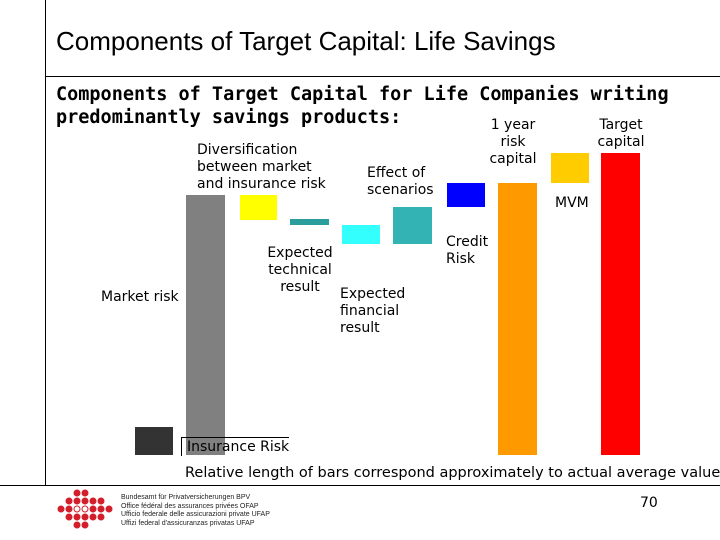  What do you see at coordinates (247, 150) in the screenshot?
I see `label-line: Diversification` at bounding box center [247, 150].